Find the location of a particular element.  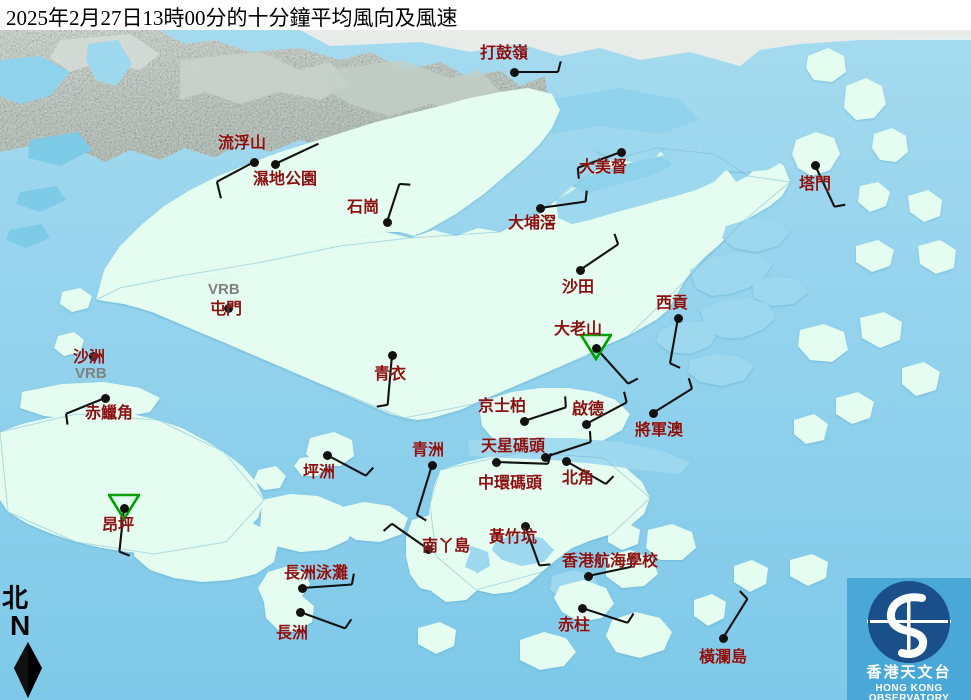

station-label: 黃竹坑 is located at coordinates (513, 537).